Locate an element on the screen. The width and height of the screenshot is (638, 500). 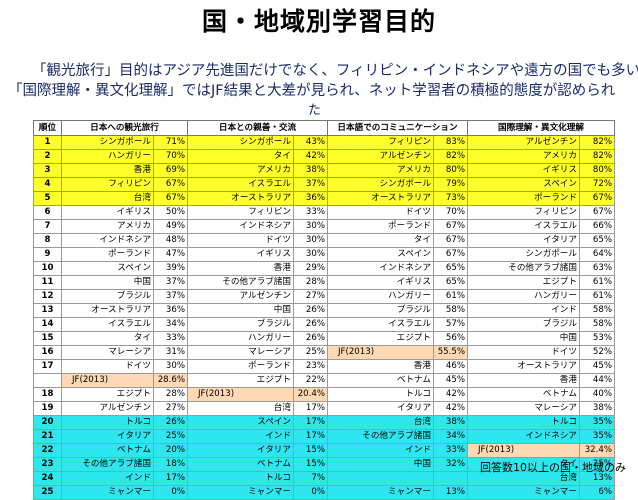
table-row: 19 アルゼンチン 27% 台湾 17% イタリア 42% マレーシア 38% is located at coordinates (324, 408).